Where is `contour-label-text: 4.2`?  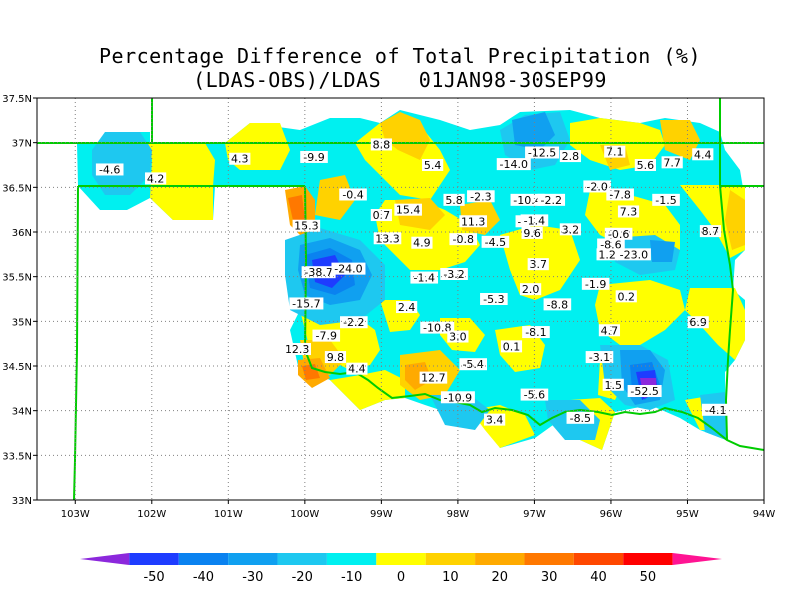 contour-label-text: 4.2 is located at coordinates (156, 178).